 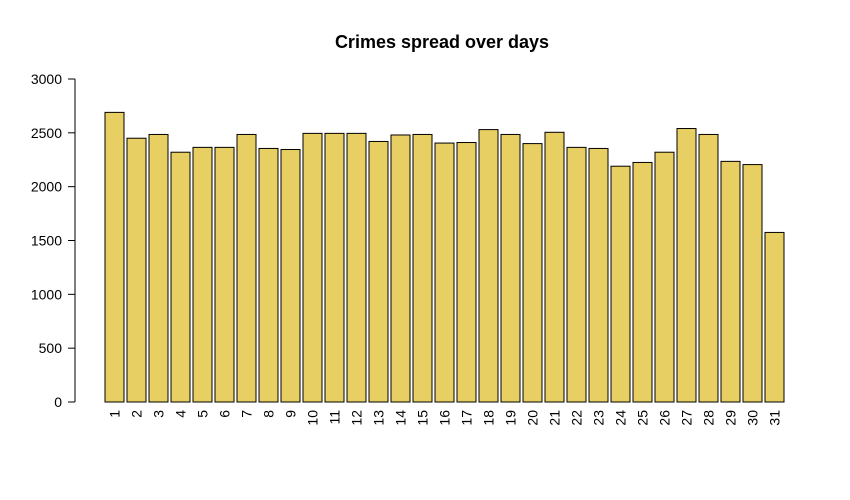 What do you see at coordinates (357, 418) in the screenshot?
I see `x-tick-label: 12` at bounding box center [357, 418].